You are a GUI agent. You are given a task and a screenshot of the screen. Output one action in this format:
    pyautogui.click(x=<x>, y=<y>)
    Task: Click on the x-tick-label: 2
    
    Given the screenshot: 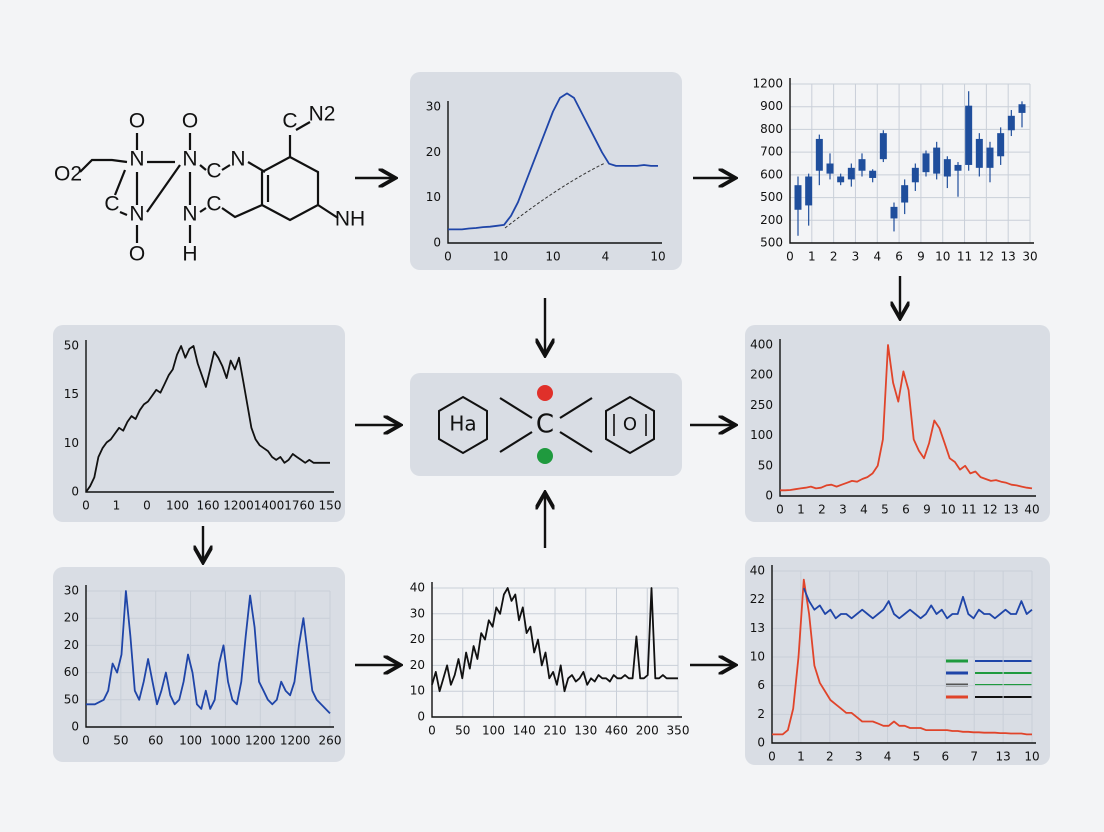 What is the action you would take?
    pyautogui.click(x=830, y=757)
    